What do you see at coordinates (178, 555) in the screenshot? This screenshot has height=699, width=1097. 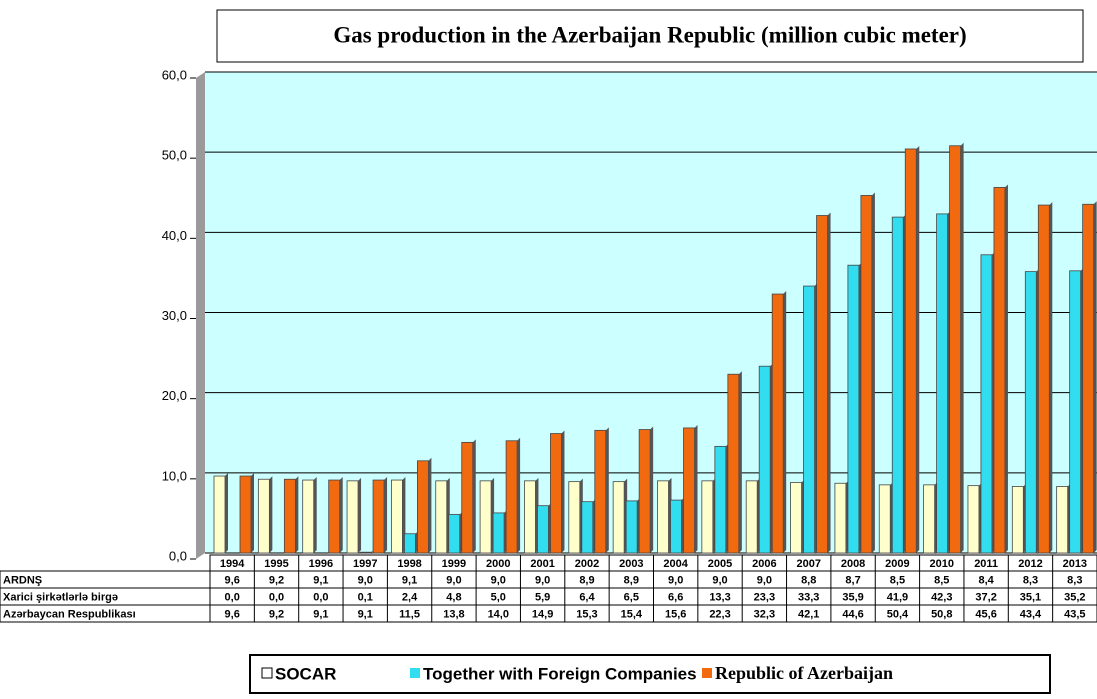 I see `y-tick-label: 0,0` at bounding box center [178, 555].